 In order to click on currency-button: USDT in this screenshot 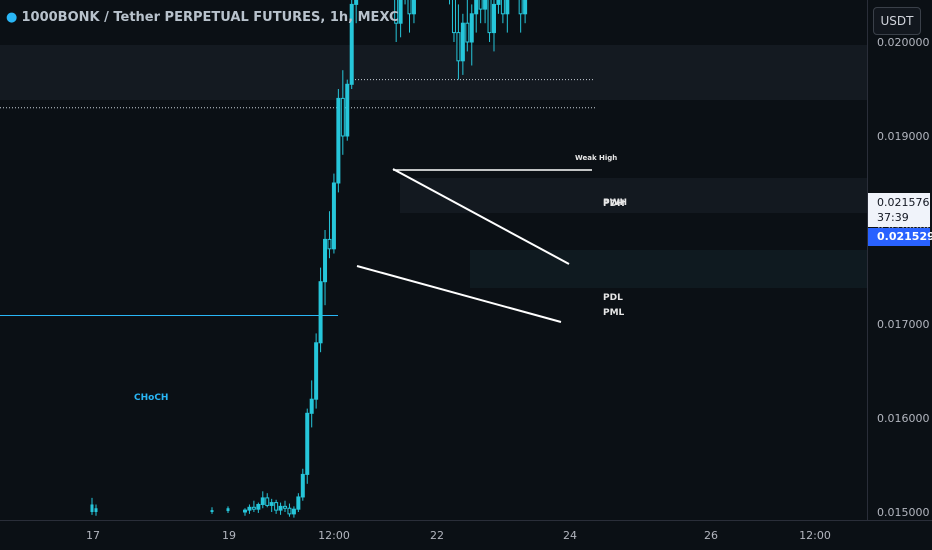, I will do `click(897, 21)`.